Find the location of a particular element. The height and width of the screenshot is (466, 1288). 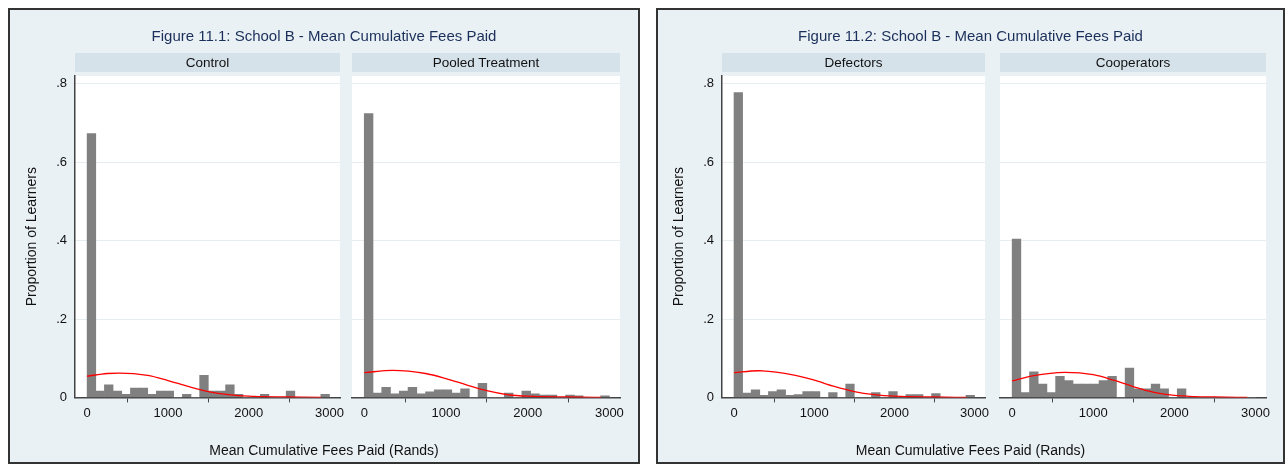

chart-subtitle: Pooled Treatment is located at coordinates (486, 62).